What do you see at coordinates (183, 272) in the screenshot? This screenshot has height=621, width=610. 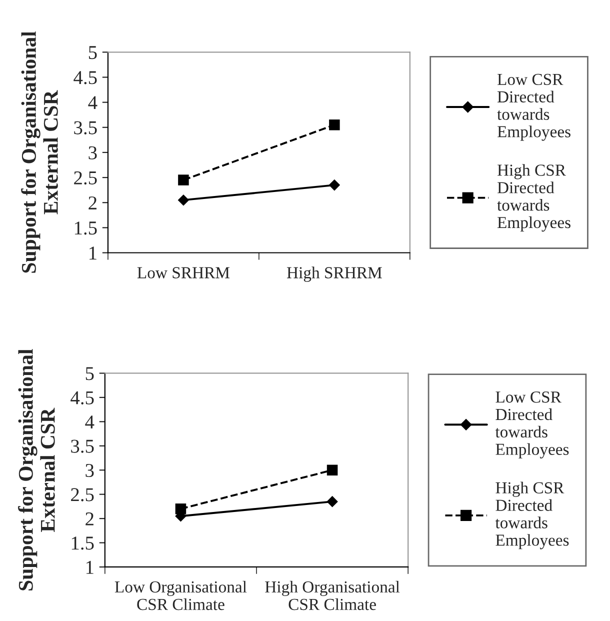 I see `x-tick-label: Low SRHRM` at bounding box center [183, 272].